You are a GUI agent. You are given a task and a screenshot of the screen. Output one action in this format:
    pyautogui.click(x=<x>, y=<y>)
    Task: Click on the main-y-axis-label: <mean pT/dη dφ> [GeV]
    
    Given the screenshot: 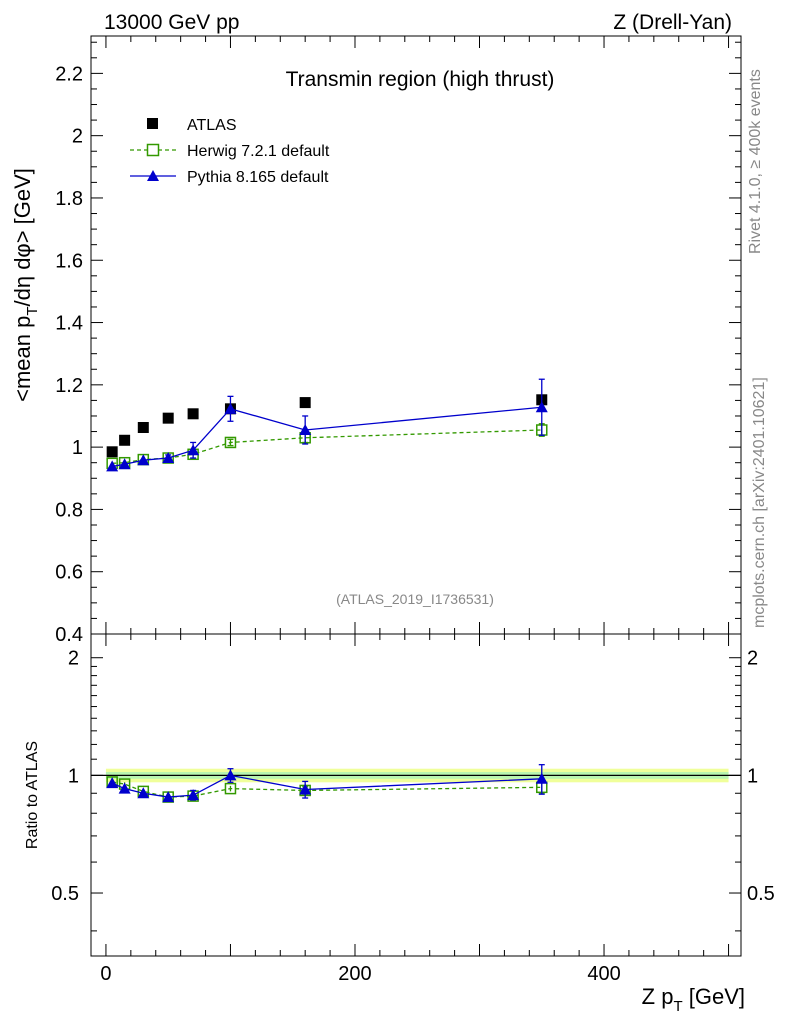 What is the action you would take?
    pyautogui.click(x=25, y=285)
    